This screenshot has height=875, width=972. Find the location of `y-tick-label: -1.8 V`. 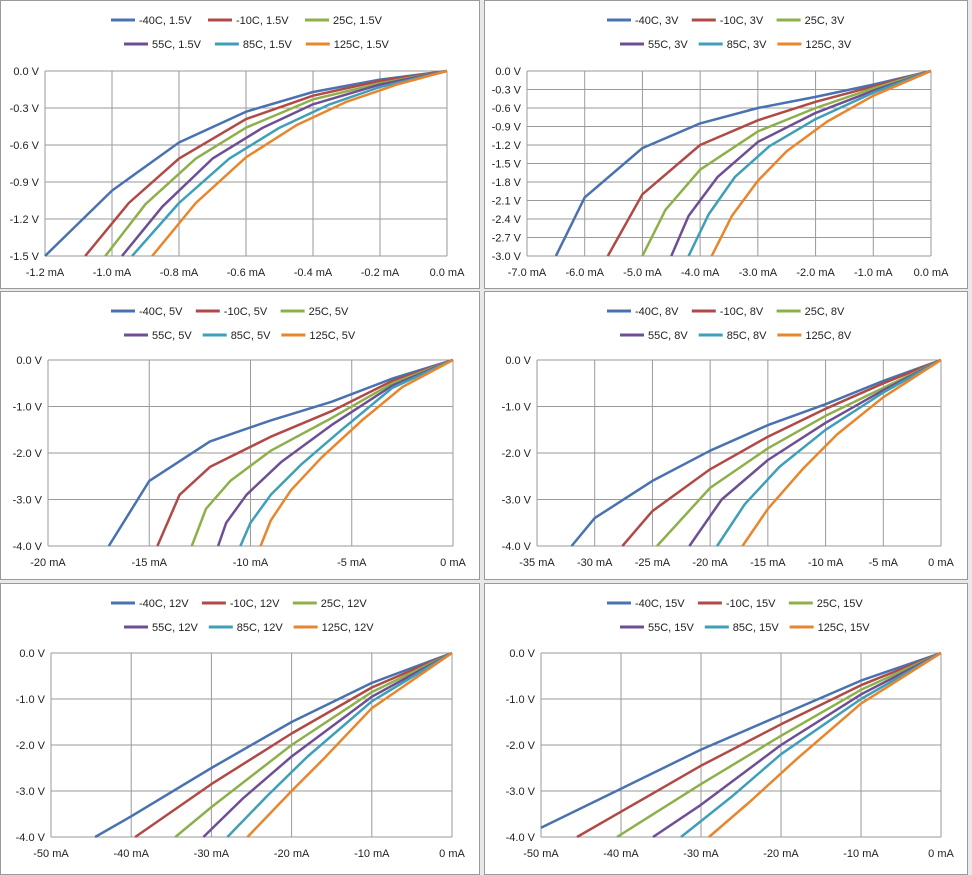

y-tick-label: -1.8 V is located at coordinates (507, 183).